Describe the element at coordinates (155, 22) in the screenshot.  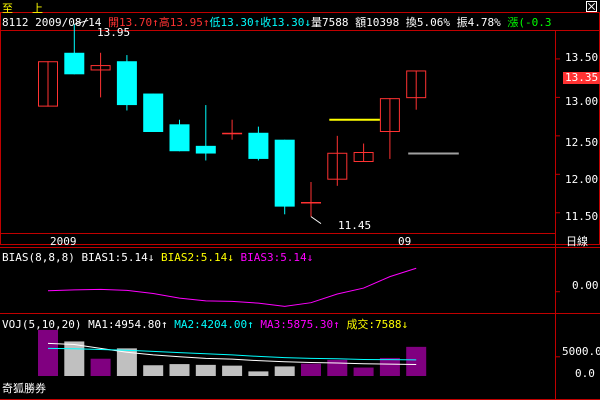
I see `open-arrow-icon: ↑` at that location.